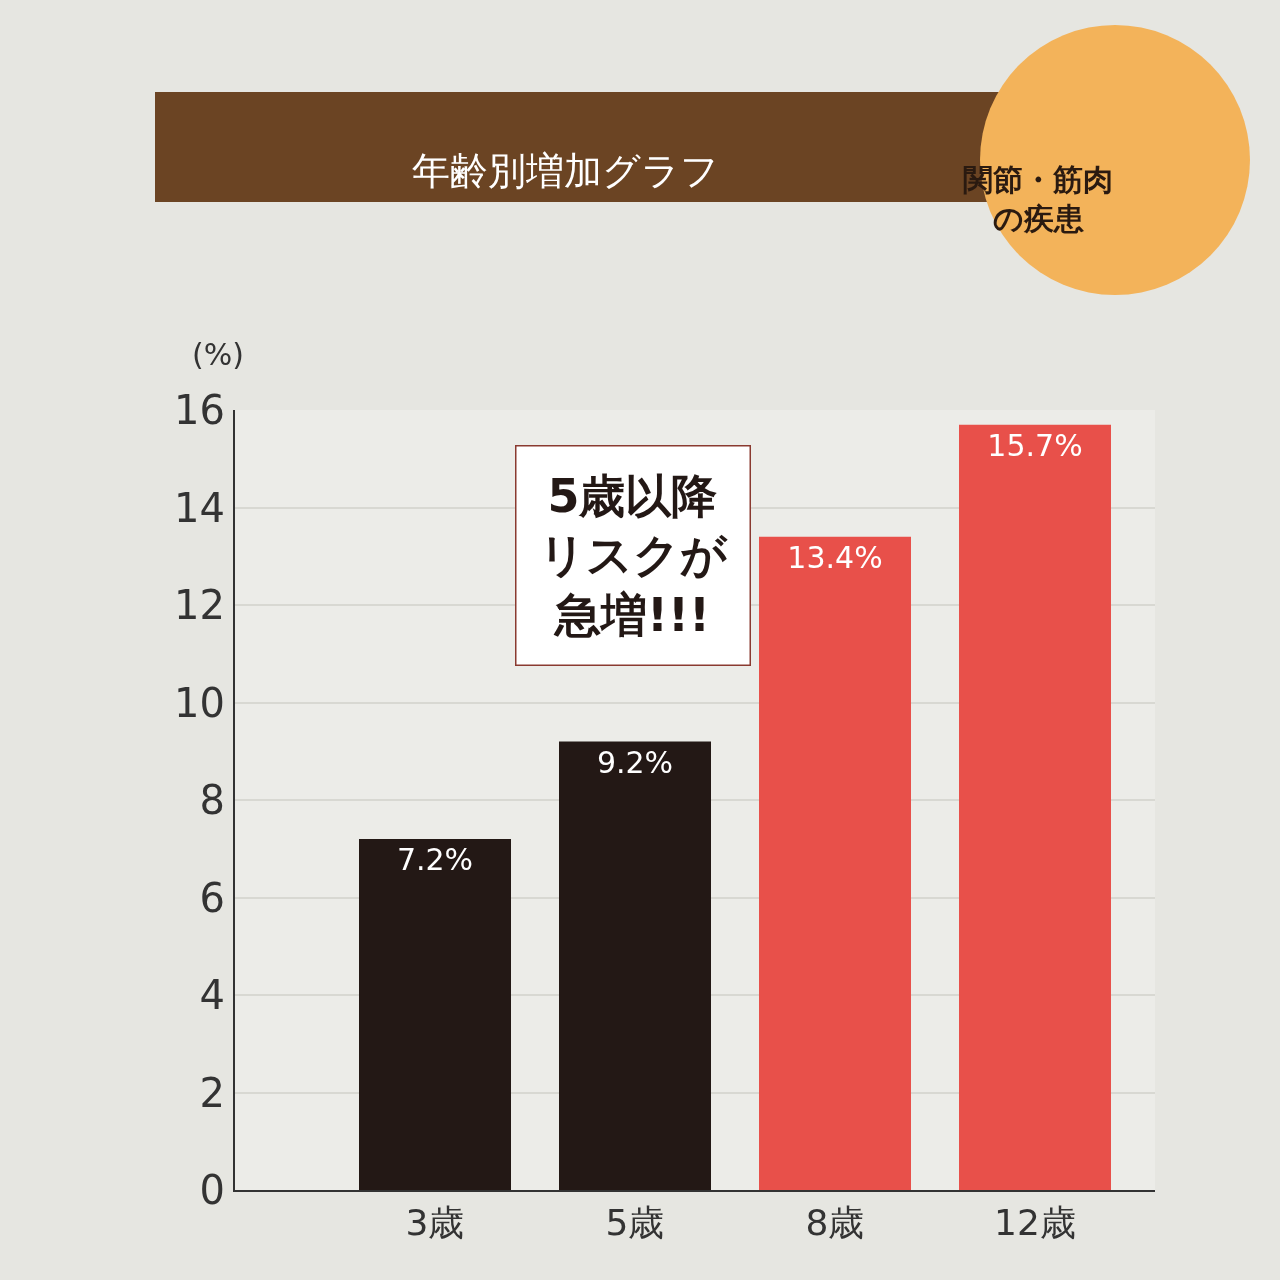 The width and height of the screenshot is (1280, 1280). Describe the element at coordinates (212, 1190) in the screenshot. I see `y-tick-label: 0` at that location.